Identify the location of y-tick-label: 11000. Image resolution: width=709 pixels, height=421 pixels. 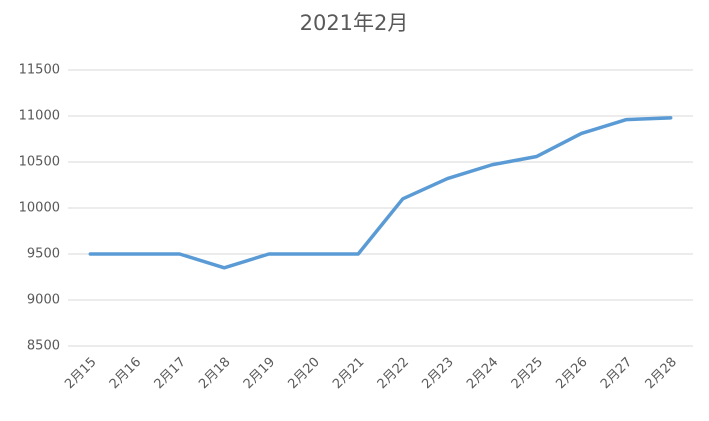
(39, 116).